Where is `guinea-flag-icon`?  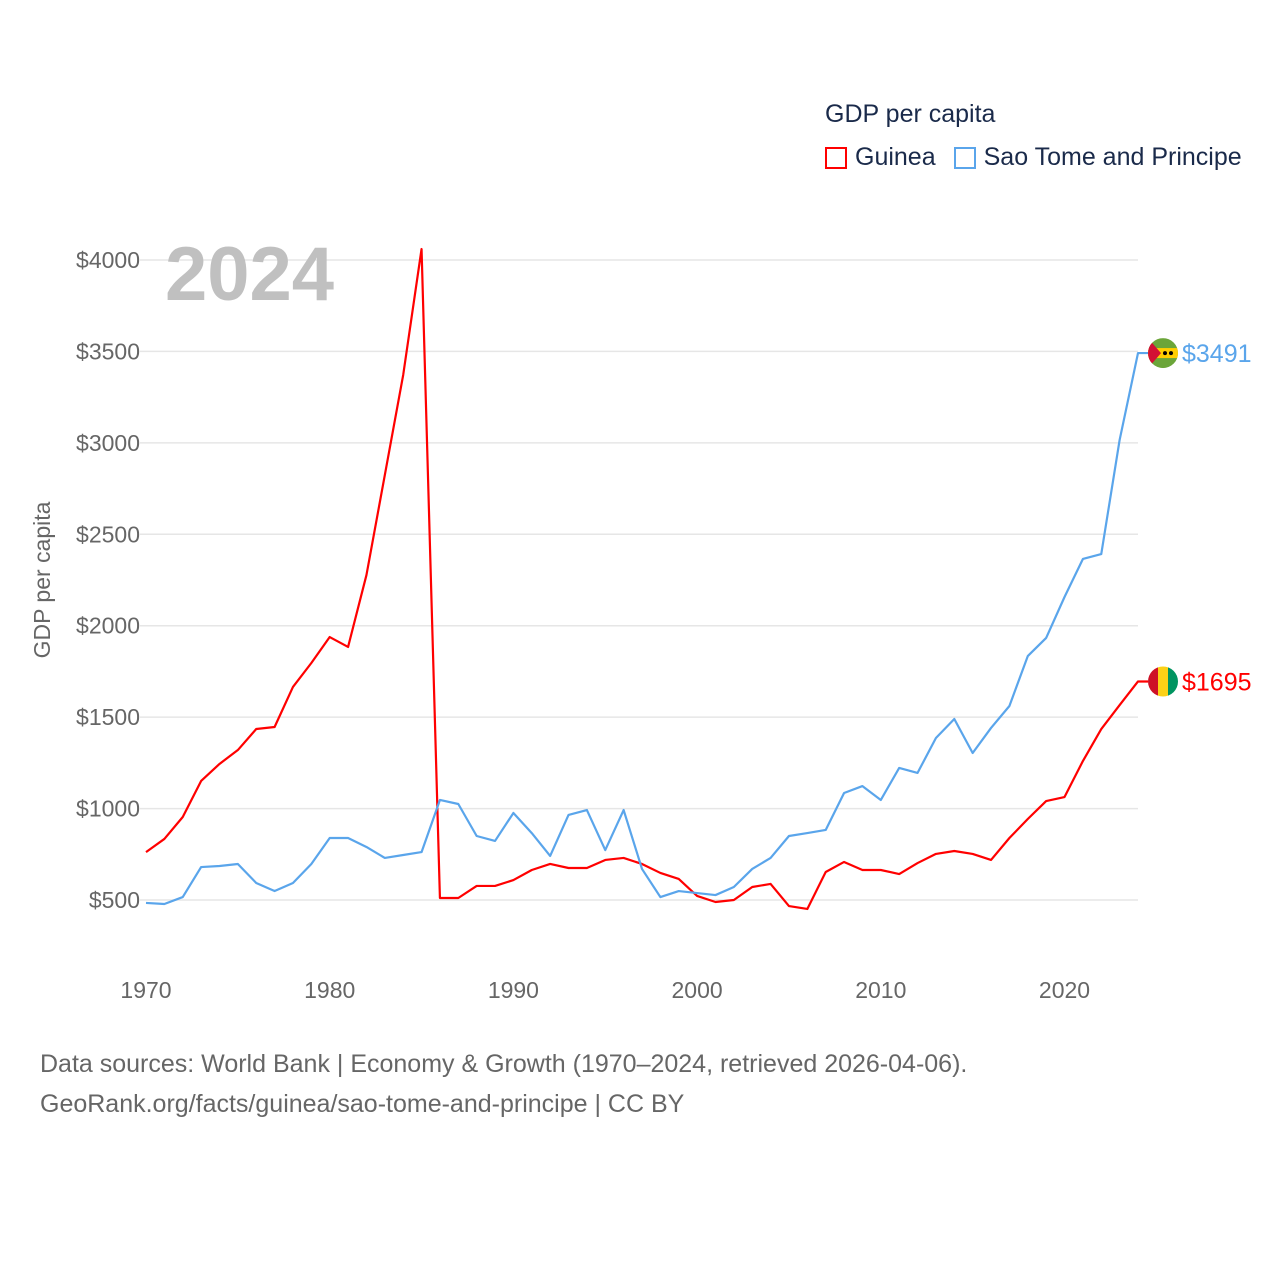 guinea-flag-icon is located at coordinates (1163, 681).